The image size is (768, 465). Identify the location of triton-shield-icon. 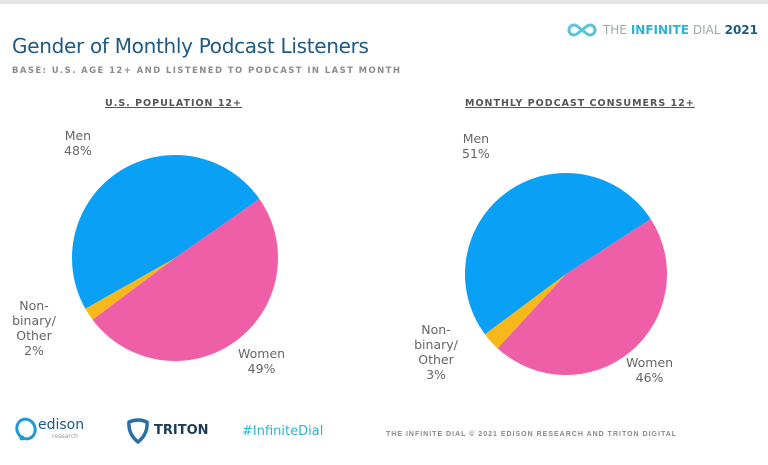
(138, 431).